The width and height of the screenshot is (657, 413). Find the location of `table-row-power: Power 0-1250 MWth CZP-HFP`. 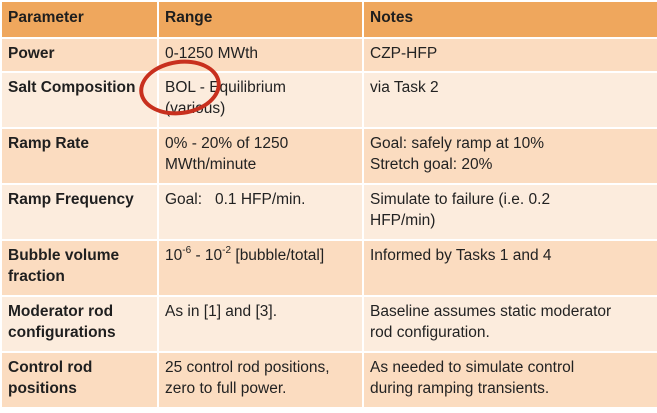

table-row-power: Power 0-1250 MWth CZP-HFP is located at coordinates (328, 55).